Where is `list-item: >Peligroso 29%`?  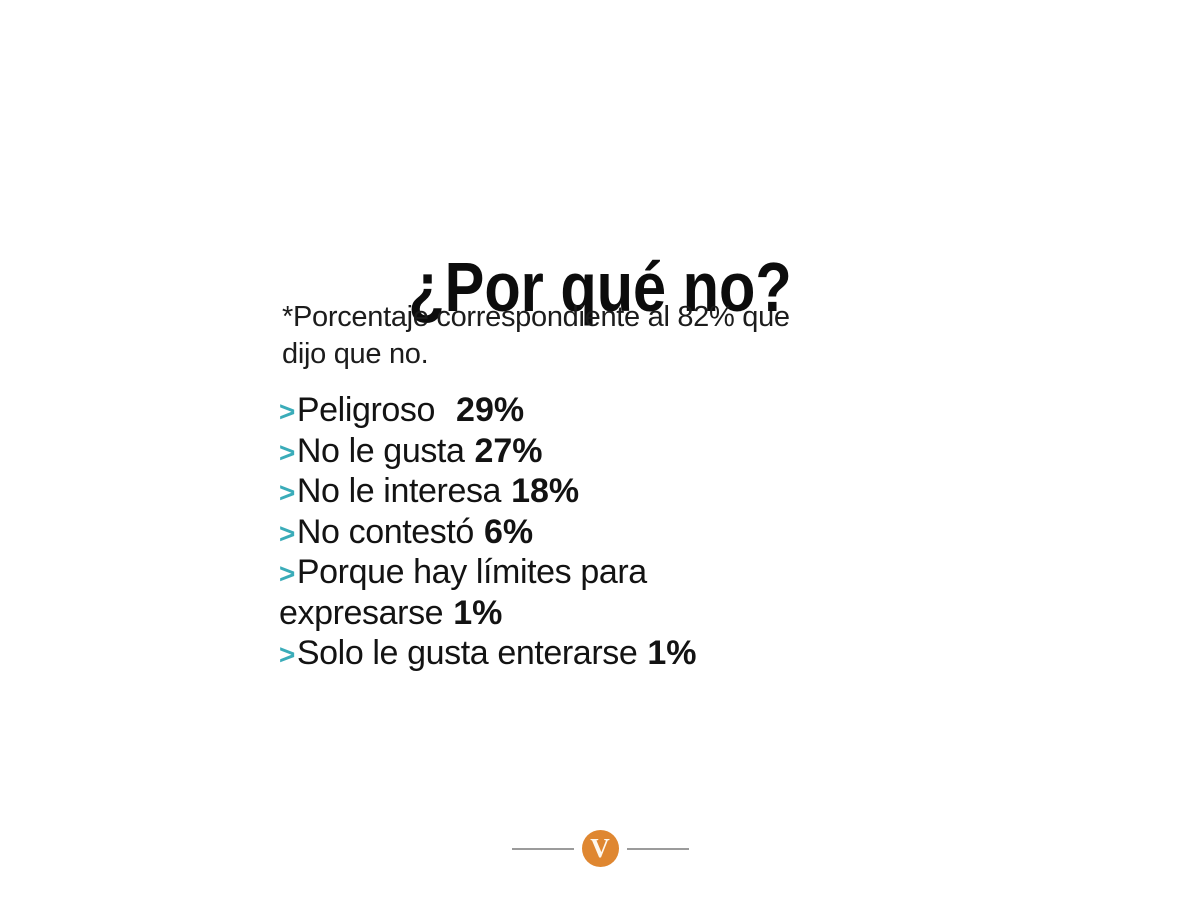
list-item: >Peligroso 29% is located at coordinates (488, 411).